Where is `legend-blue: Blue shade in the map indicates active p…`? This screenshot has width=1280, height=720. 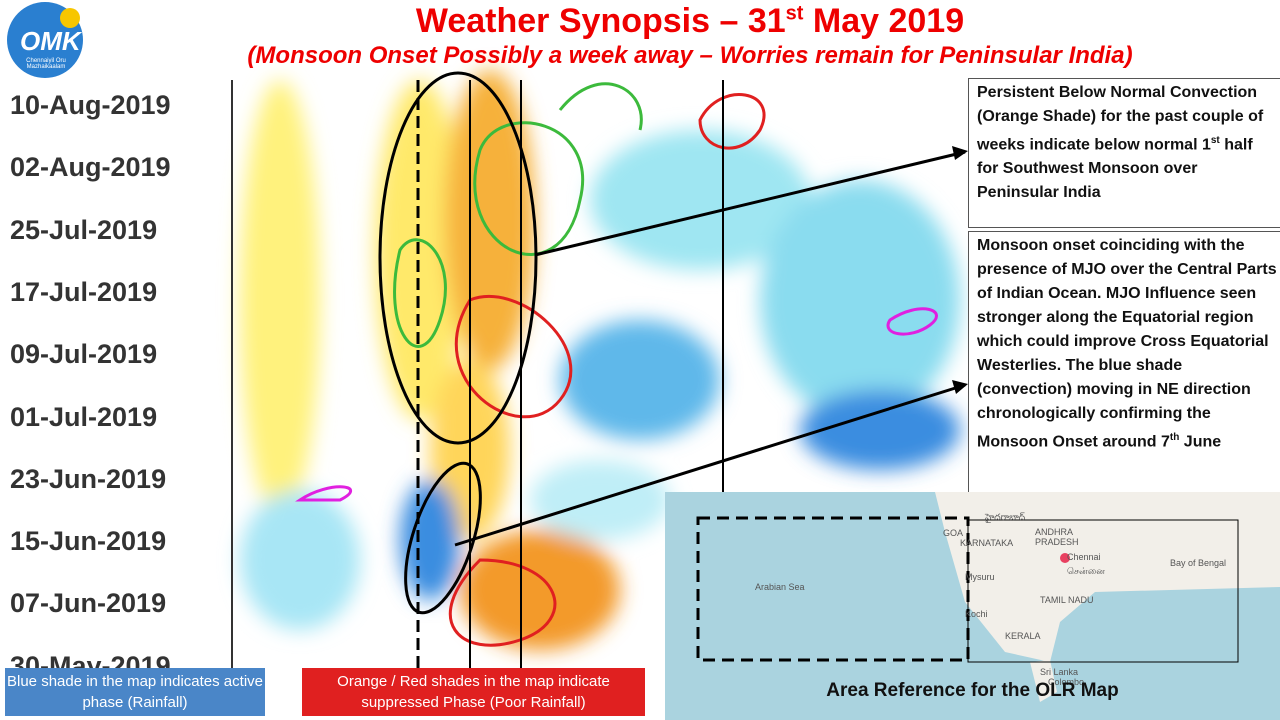 legend-blue: Blue shade in the map indicates active p… is located at coordinates (135, 692).